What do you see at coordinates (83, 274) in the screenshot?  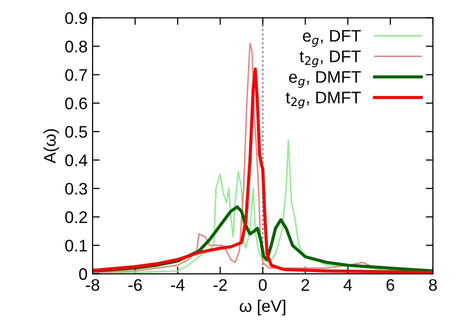 I see `y-tick-label: 0` at bounding box center [83, 274].